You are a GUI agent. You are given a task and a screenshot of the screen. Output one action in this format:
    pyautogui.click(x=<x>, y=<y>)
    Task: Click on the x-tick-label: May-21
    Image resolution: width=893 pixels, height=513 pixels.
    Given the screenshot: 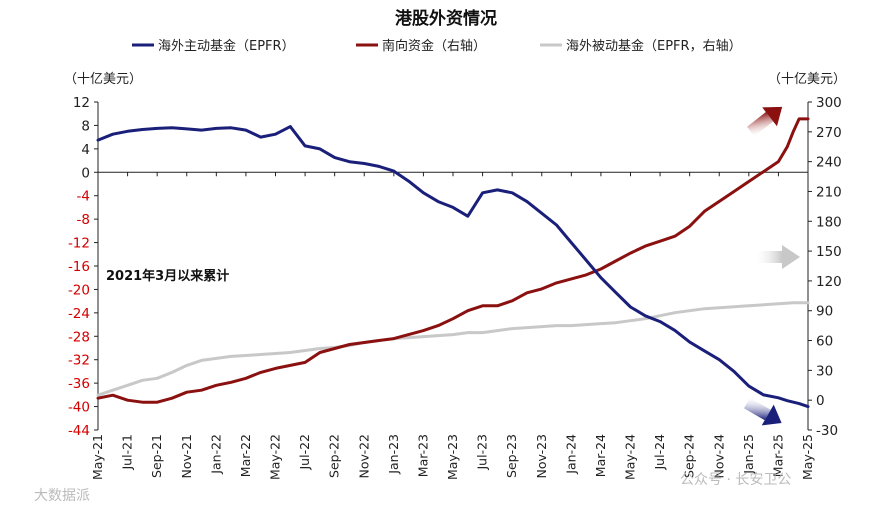 What is the action you would take?
    pyautogui.click(x=97, y=457)
    